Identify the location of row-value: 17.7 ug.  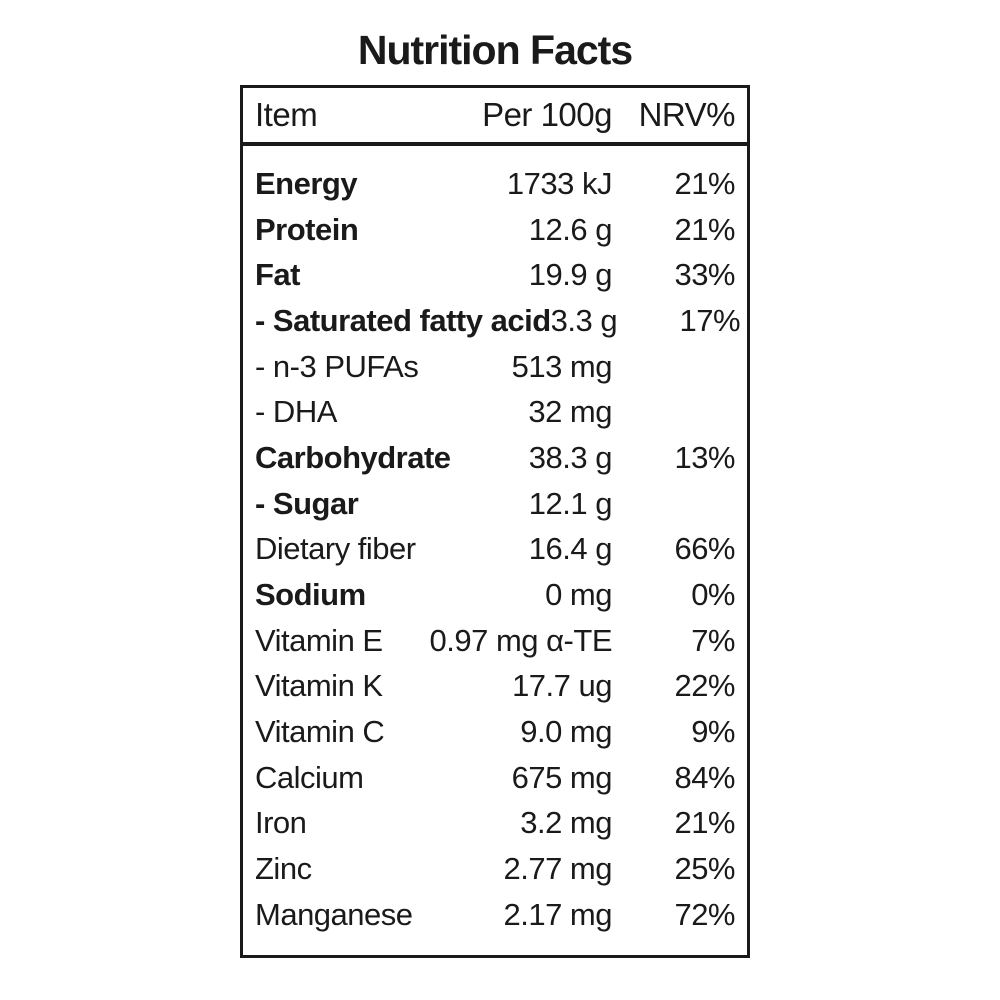
(562, 686).